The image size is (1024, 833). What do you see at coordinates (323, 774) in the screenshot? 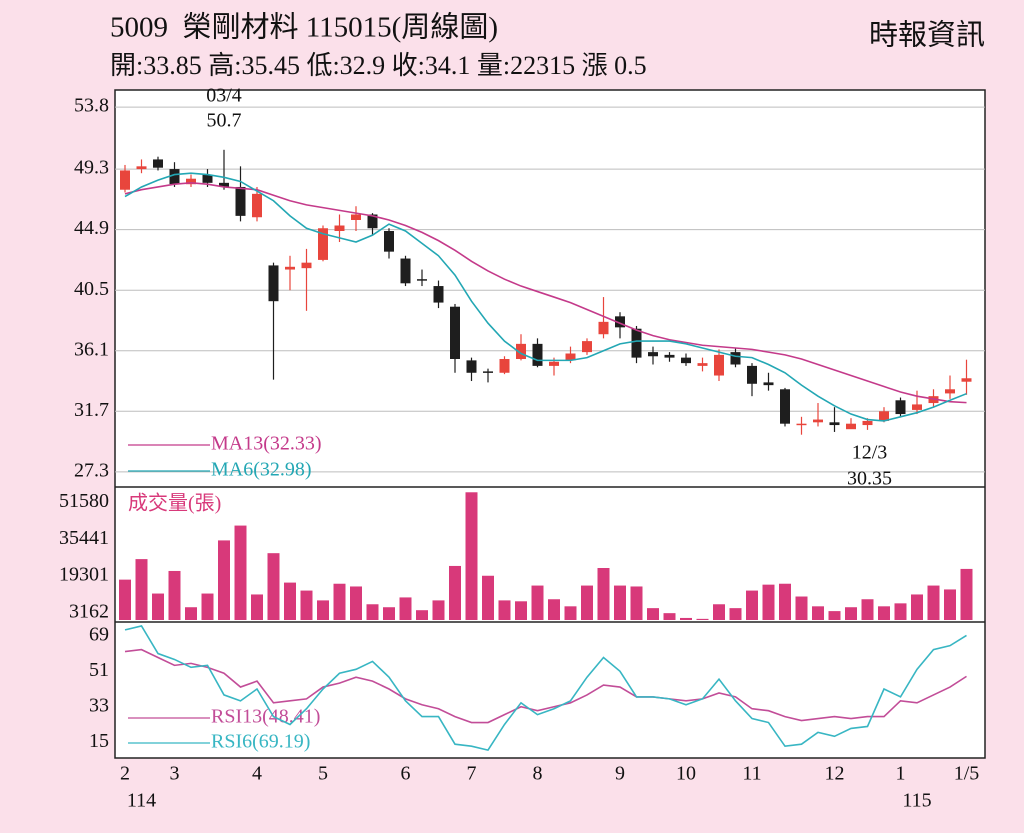
I see `x-tick-label: 5` at bounding box center [323, 774].